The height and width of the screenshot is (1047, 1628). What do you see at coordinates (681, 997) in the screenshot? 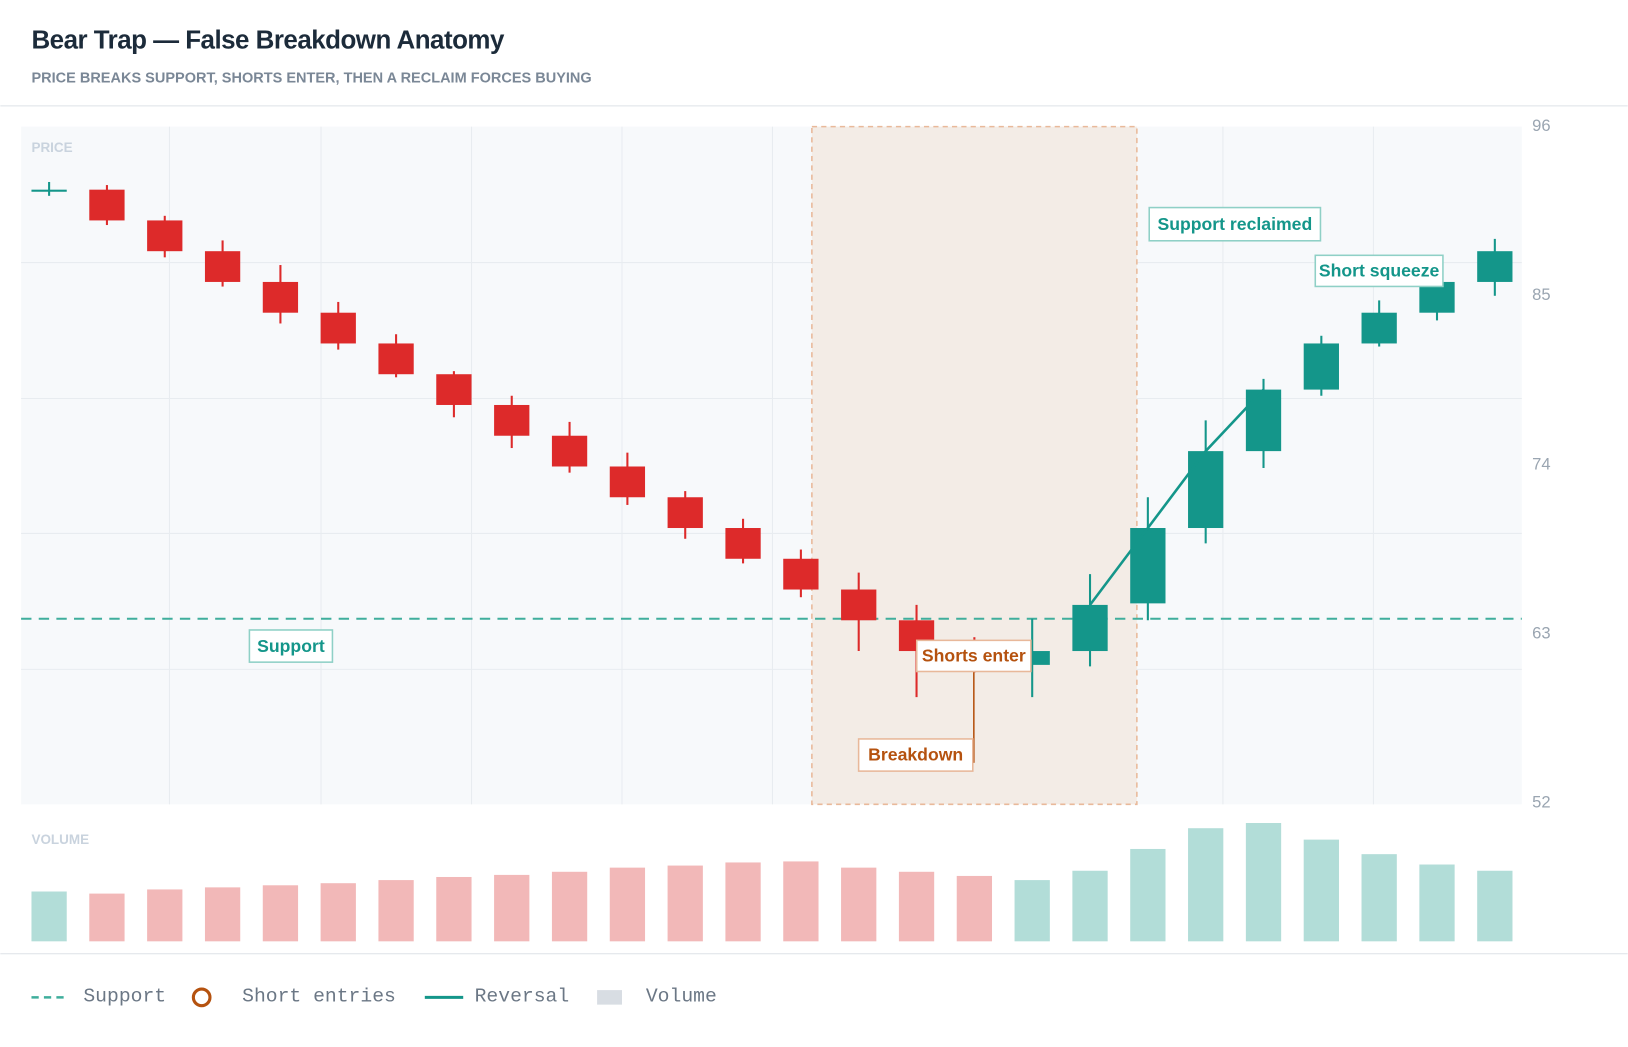
I see `legend-label: Volume` at bounding box center [681, 997].